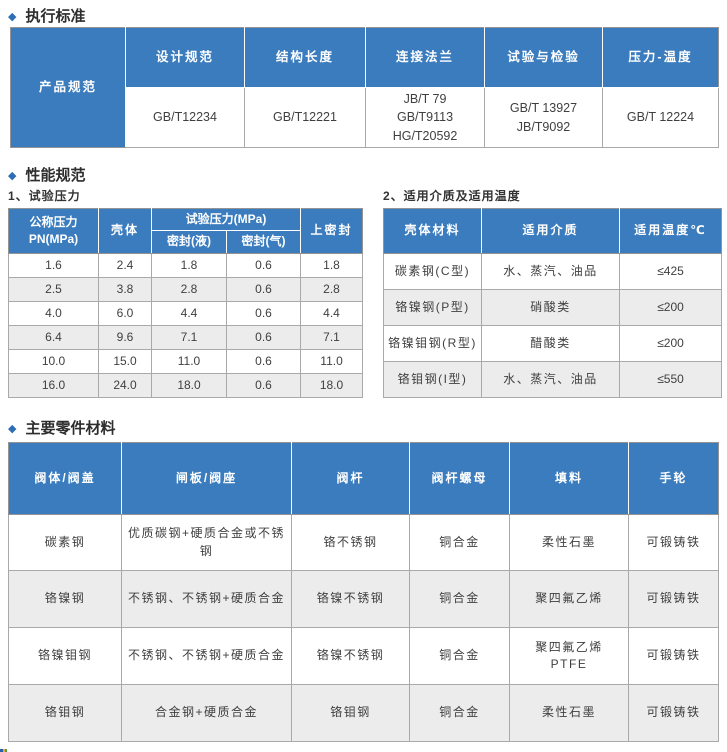 The height and width of the screenshot is (752, 727). Describe the element at coordinates (425, 117) in the screenshot. I see `data-cell: JB/T 79 GB/T9113 HG/T20592` at that location.